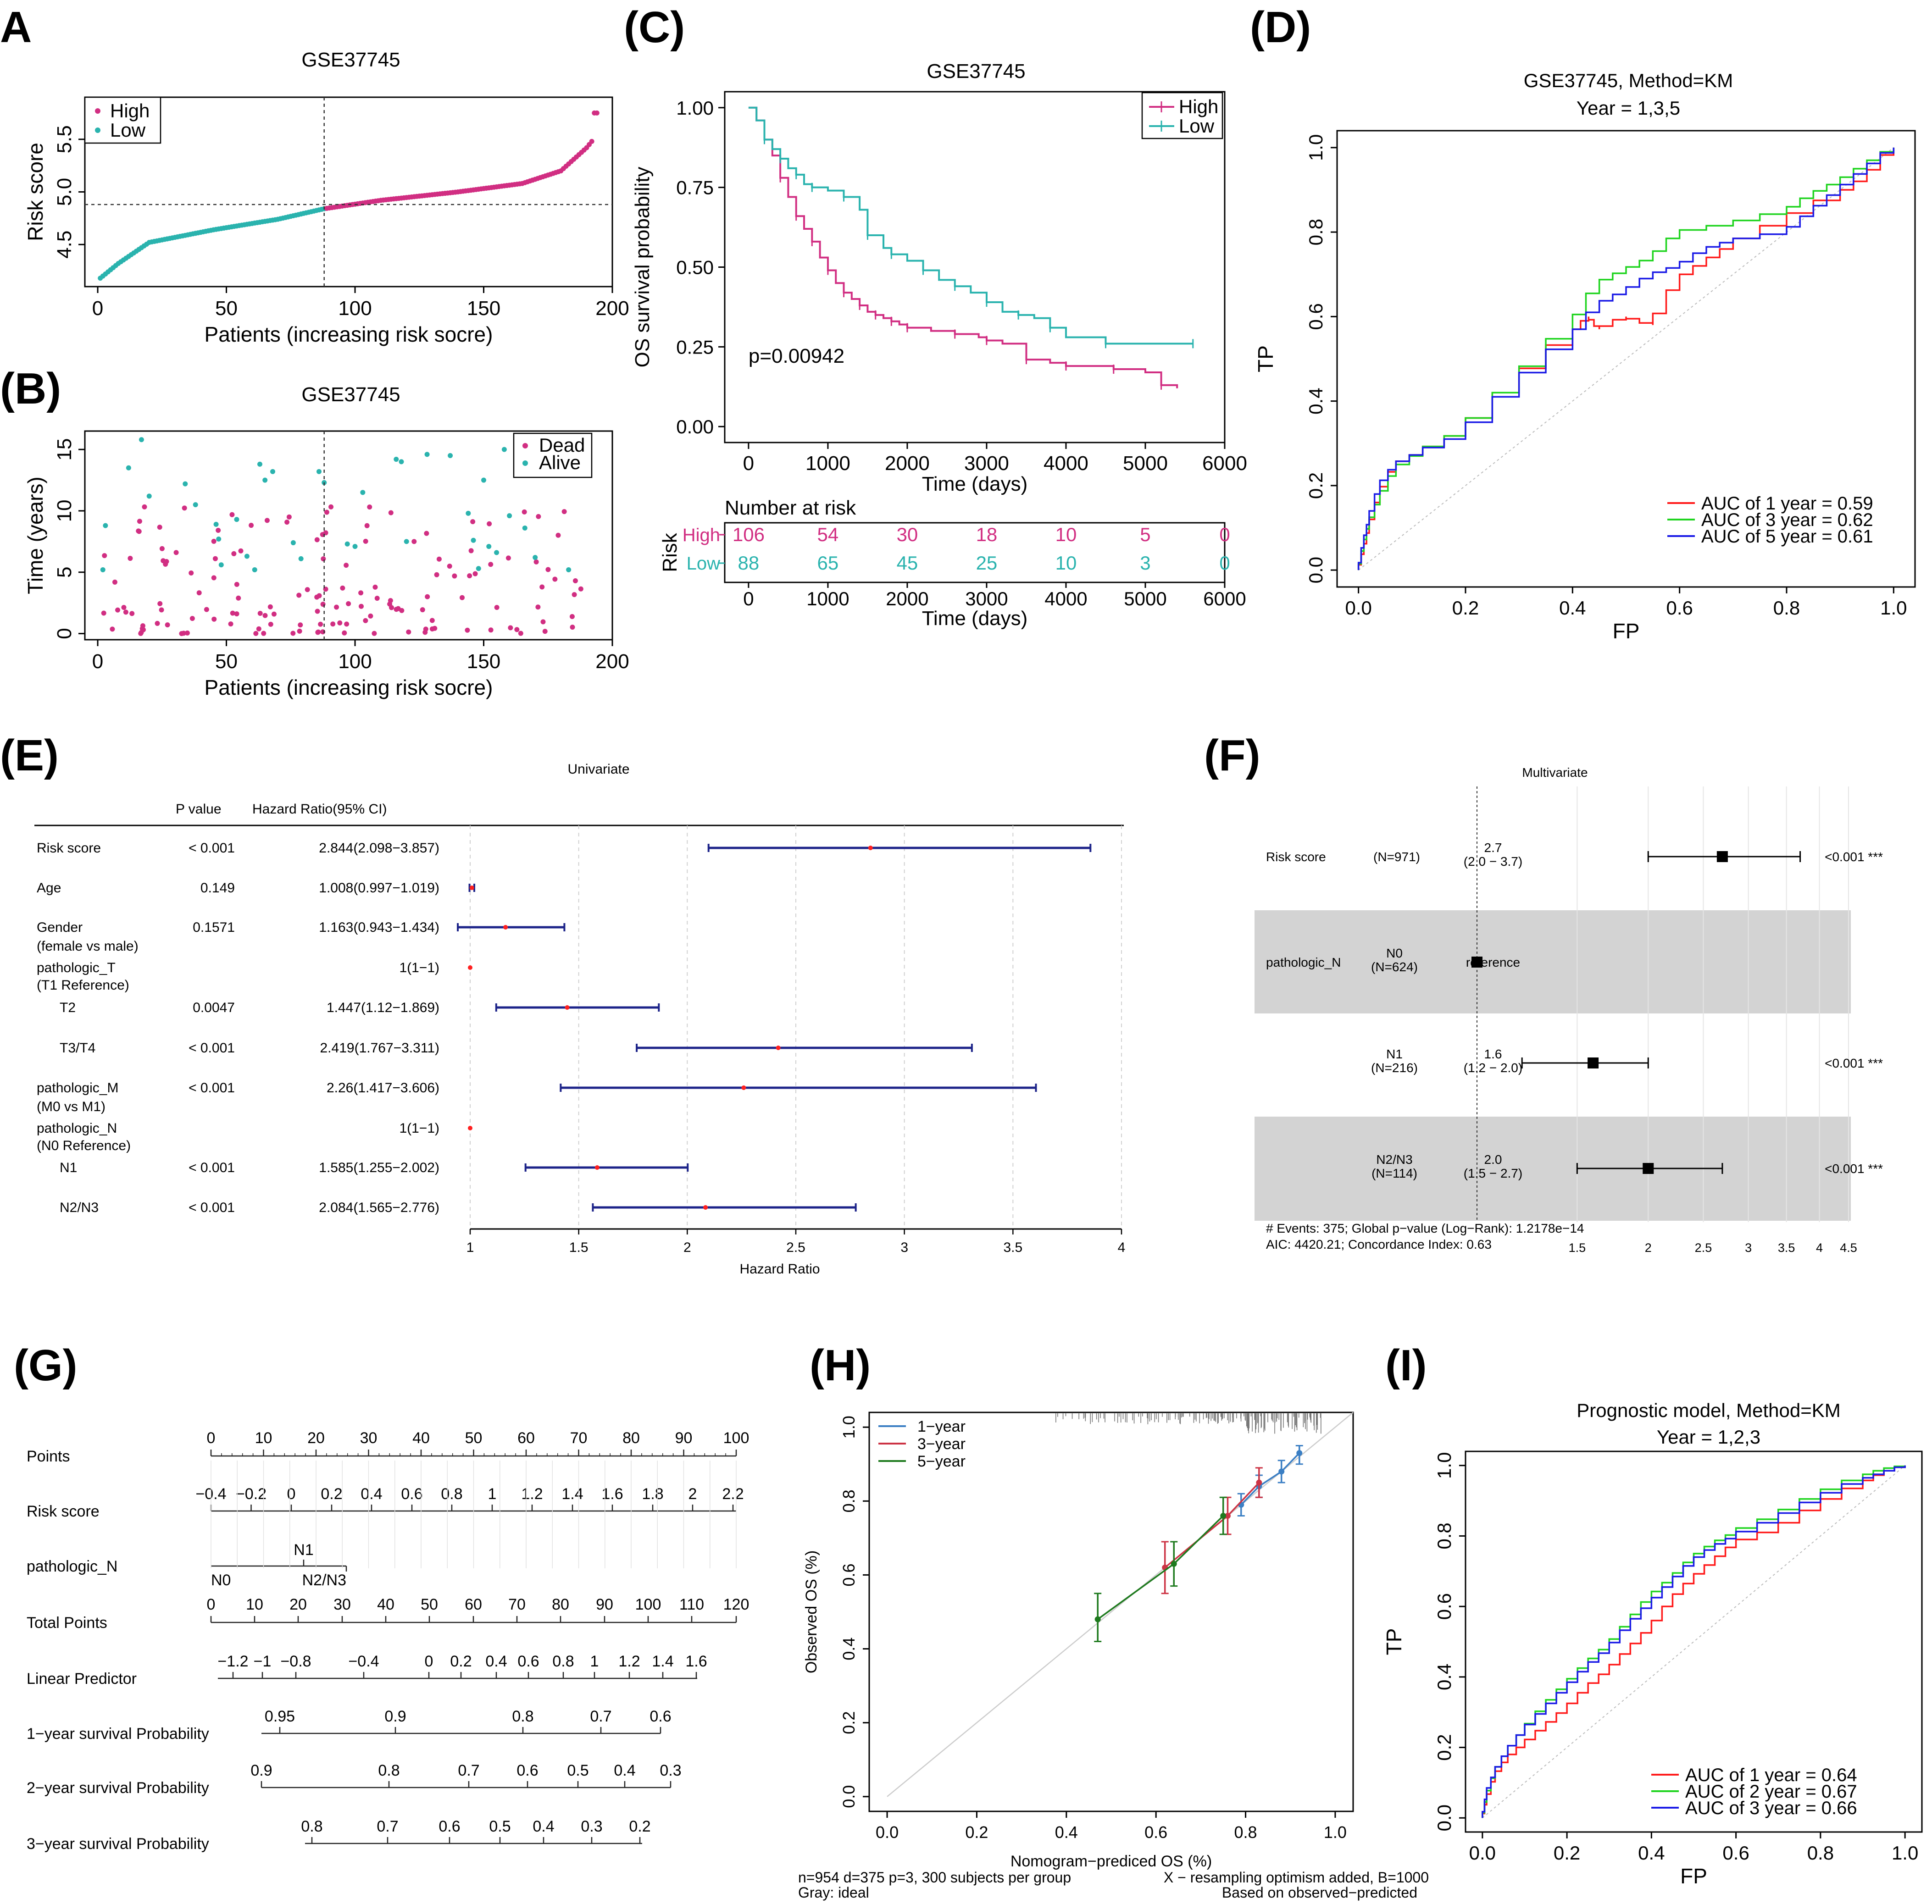  I want to click on panel-b-xtick-label: 50, so click(226, 661).